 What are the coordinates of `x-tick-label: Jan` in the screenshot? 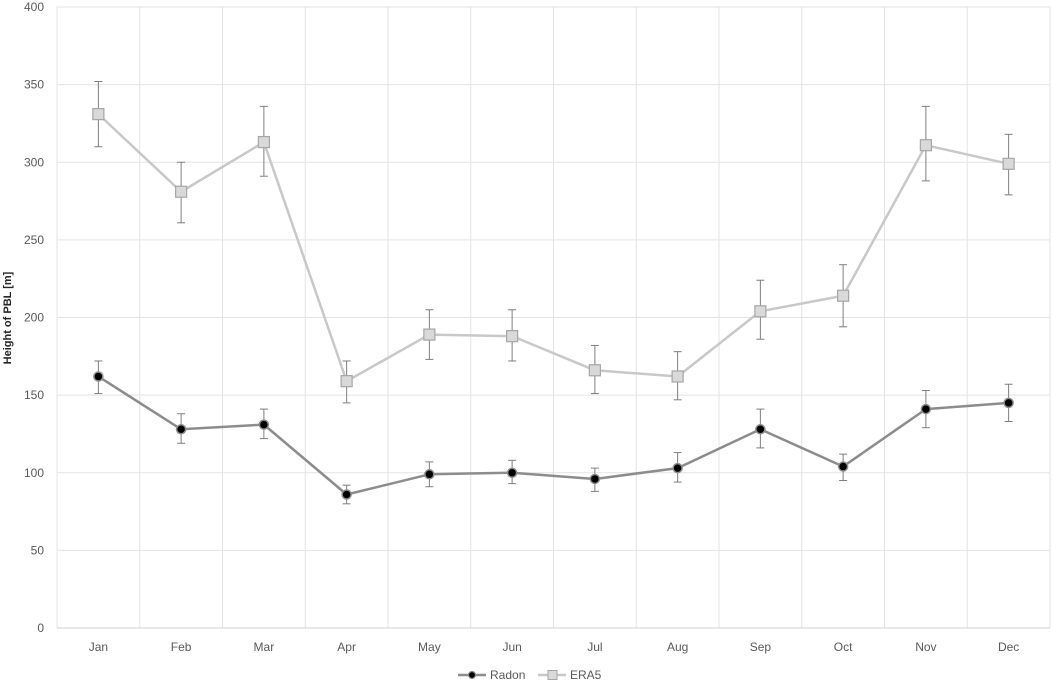 It's located at (98, 647).